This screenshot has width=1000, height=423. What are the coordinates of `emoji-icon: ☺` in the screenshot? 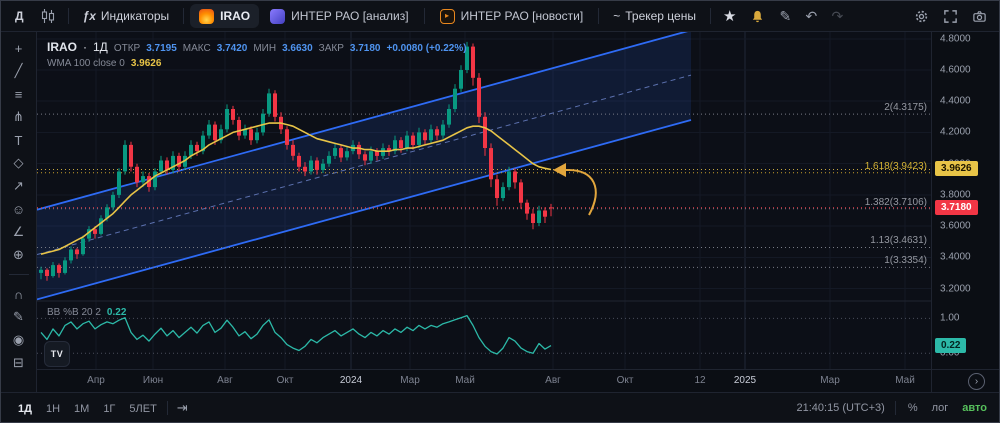 It's located at (18, 209).